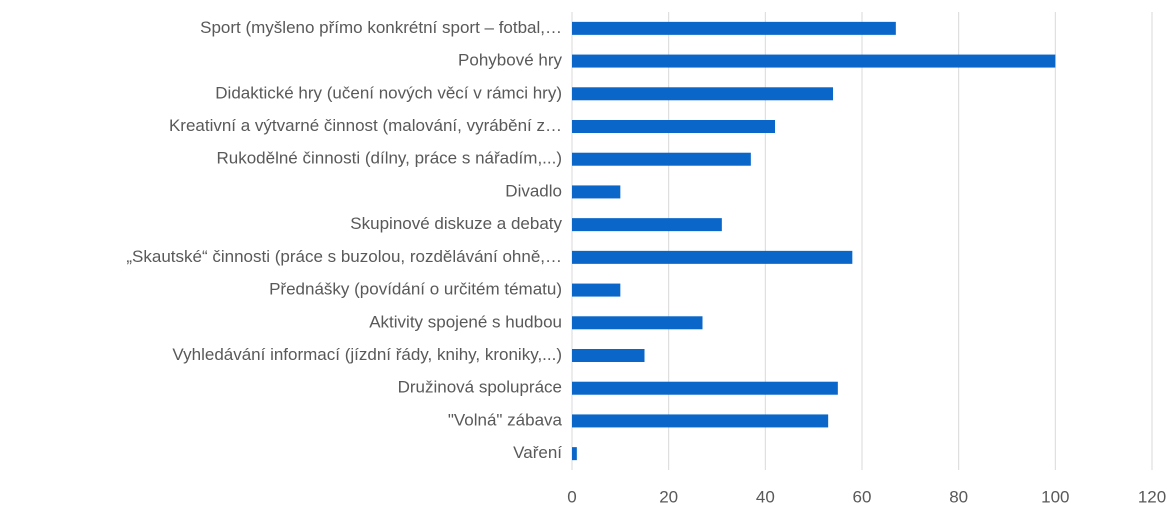  I want to click on x-tick-label: 80, so click(958, 496).